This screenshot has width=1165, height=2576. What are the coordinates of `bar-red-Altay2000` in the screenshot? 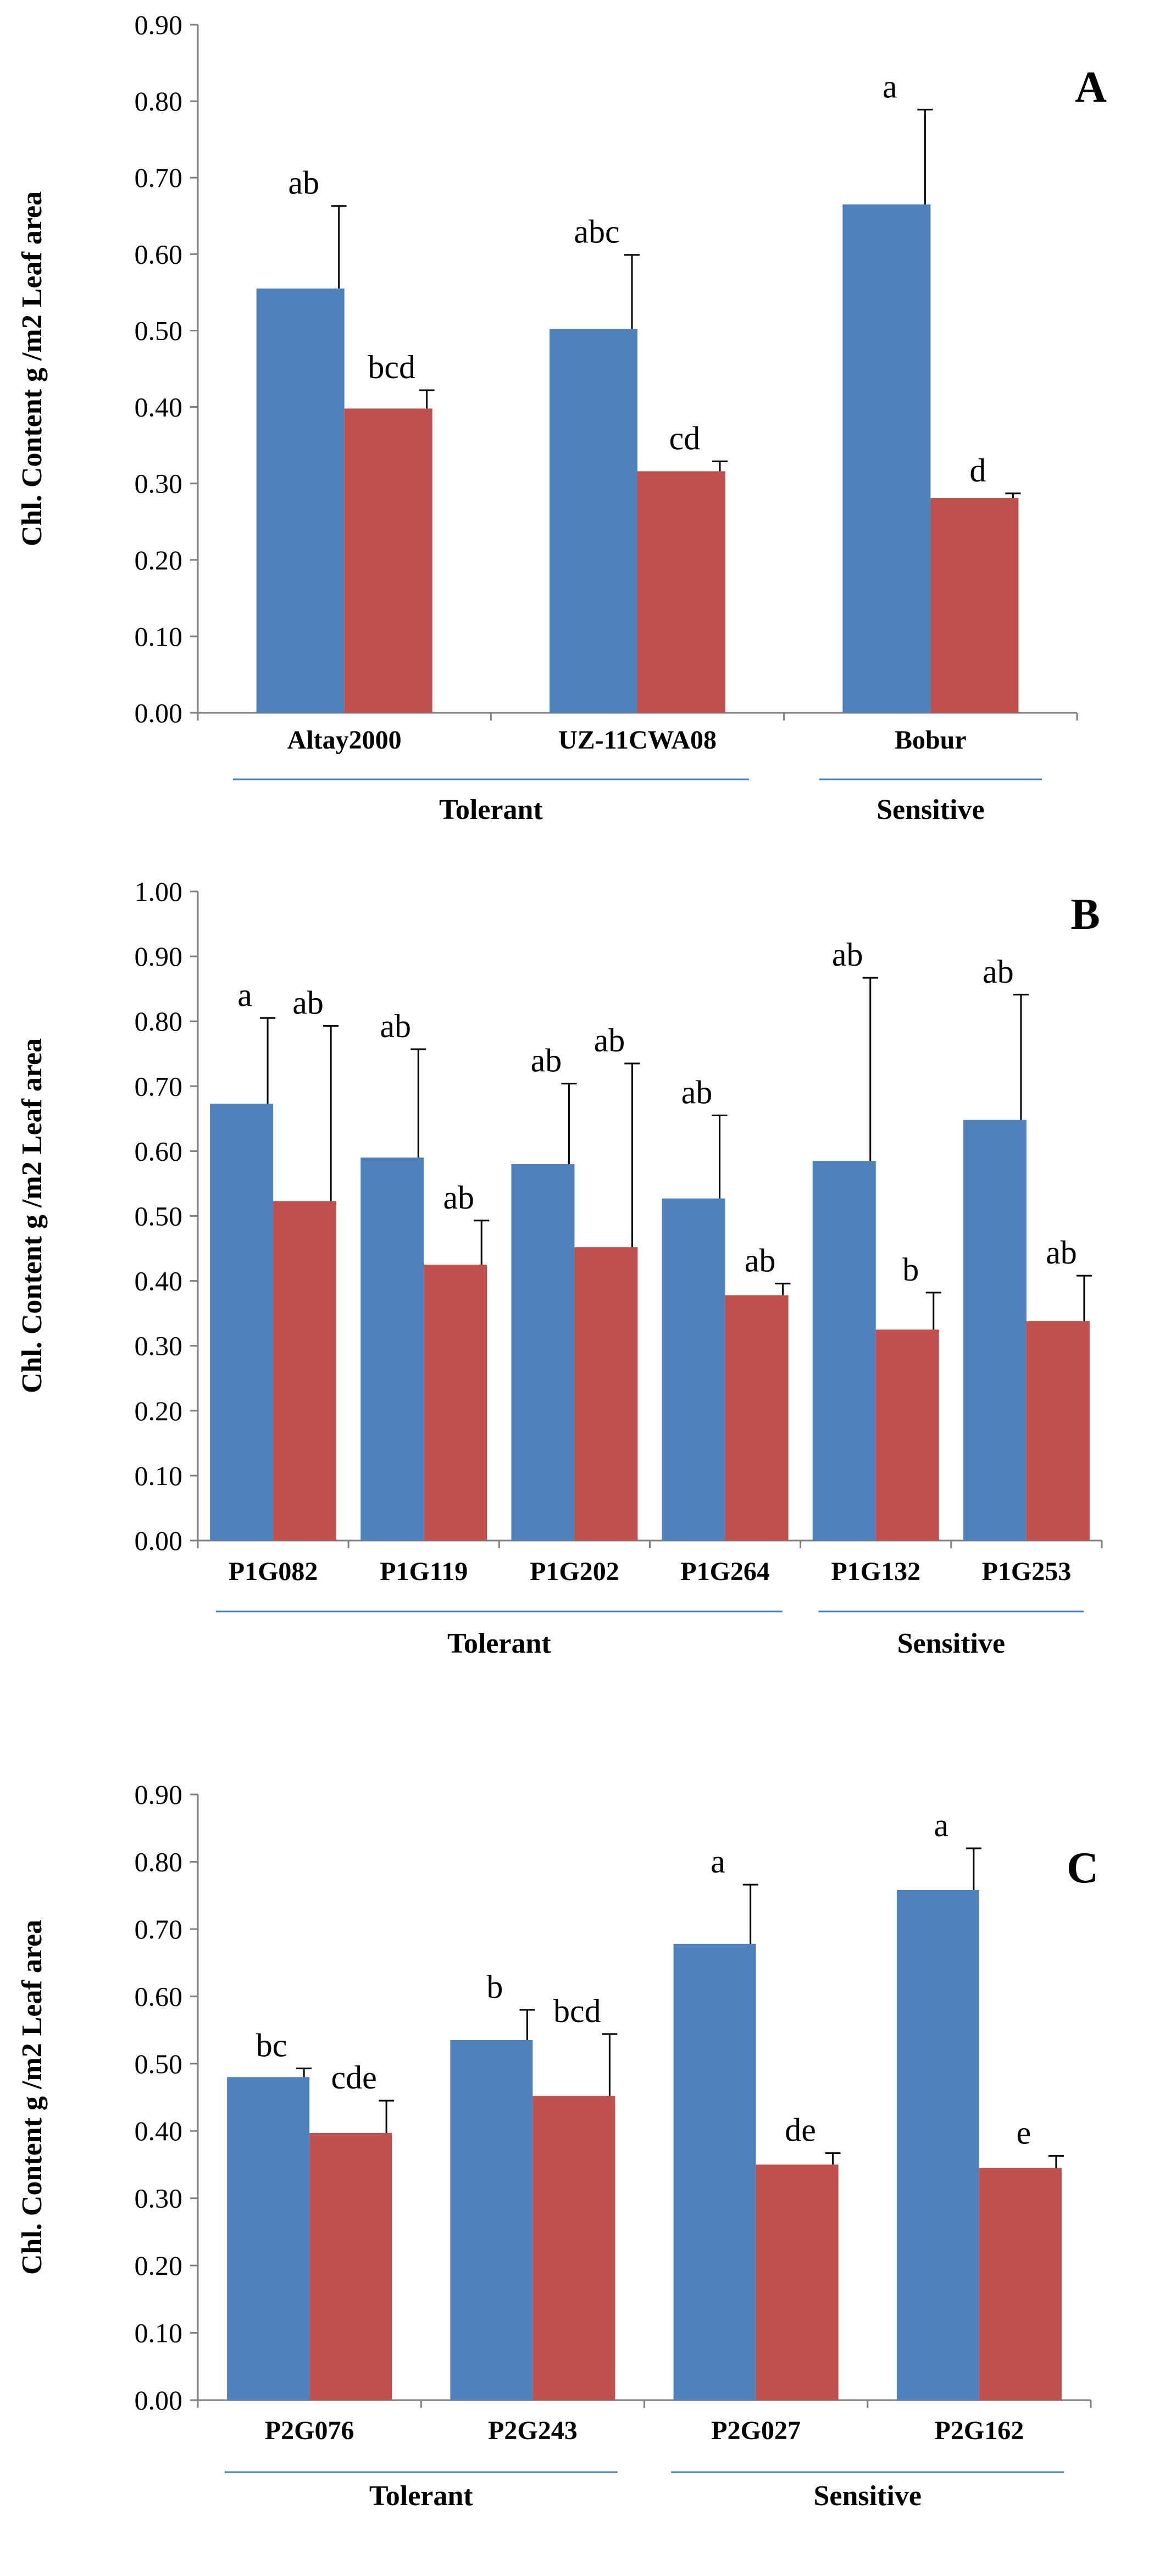 It's located at (388, 560).